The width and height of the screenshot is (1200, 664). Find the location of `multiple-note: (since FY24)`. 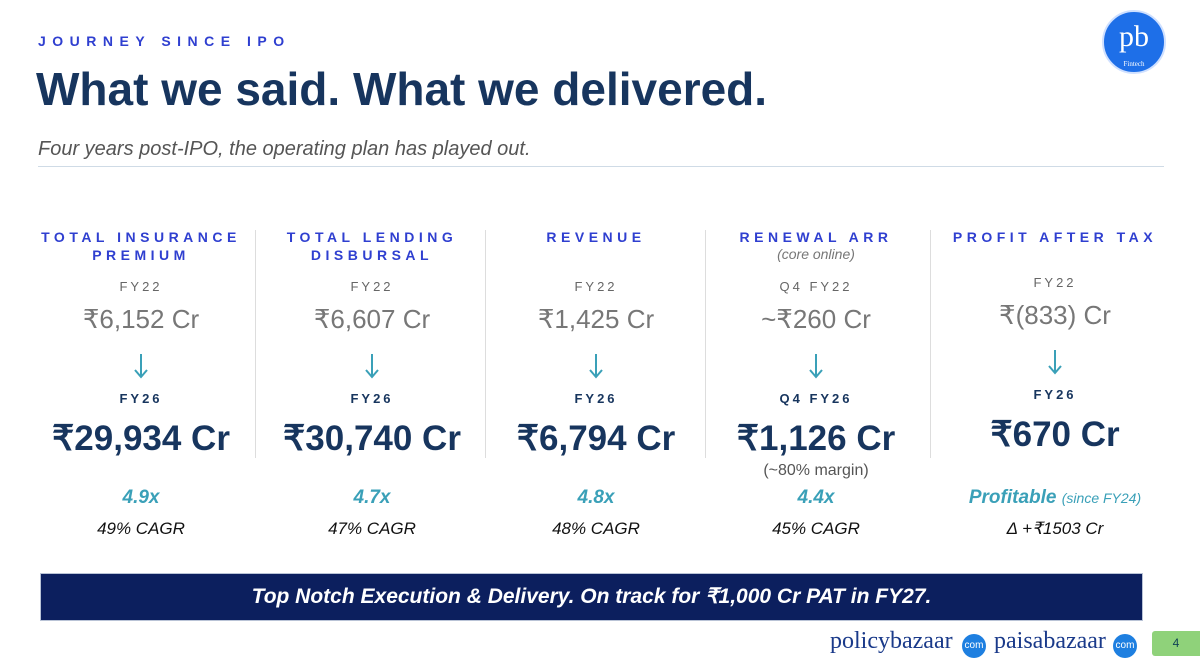

multiple-note: (since FY24) is located at coordinates (1101, 498).